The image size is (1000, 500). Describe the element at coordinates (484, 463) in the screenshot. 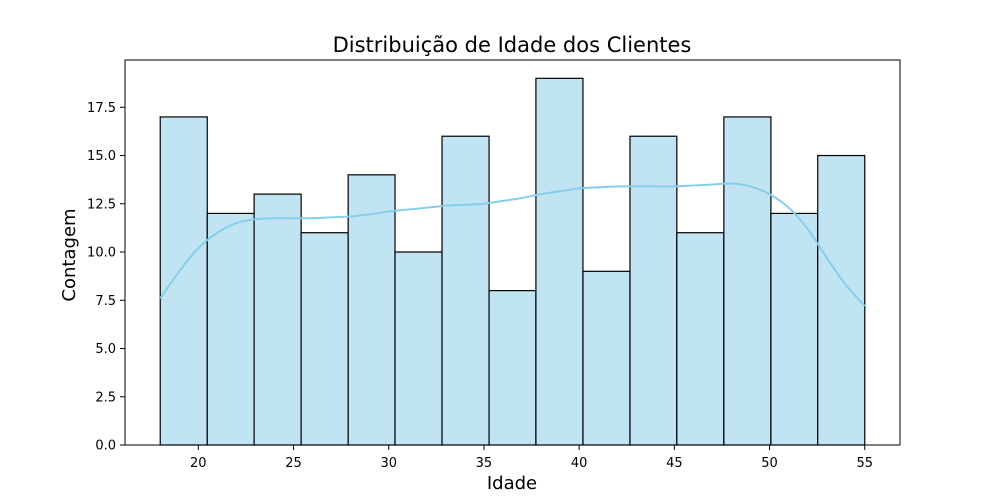

I see `x-tick-label: 35` at that location.